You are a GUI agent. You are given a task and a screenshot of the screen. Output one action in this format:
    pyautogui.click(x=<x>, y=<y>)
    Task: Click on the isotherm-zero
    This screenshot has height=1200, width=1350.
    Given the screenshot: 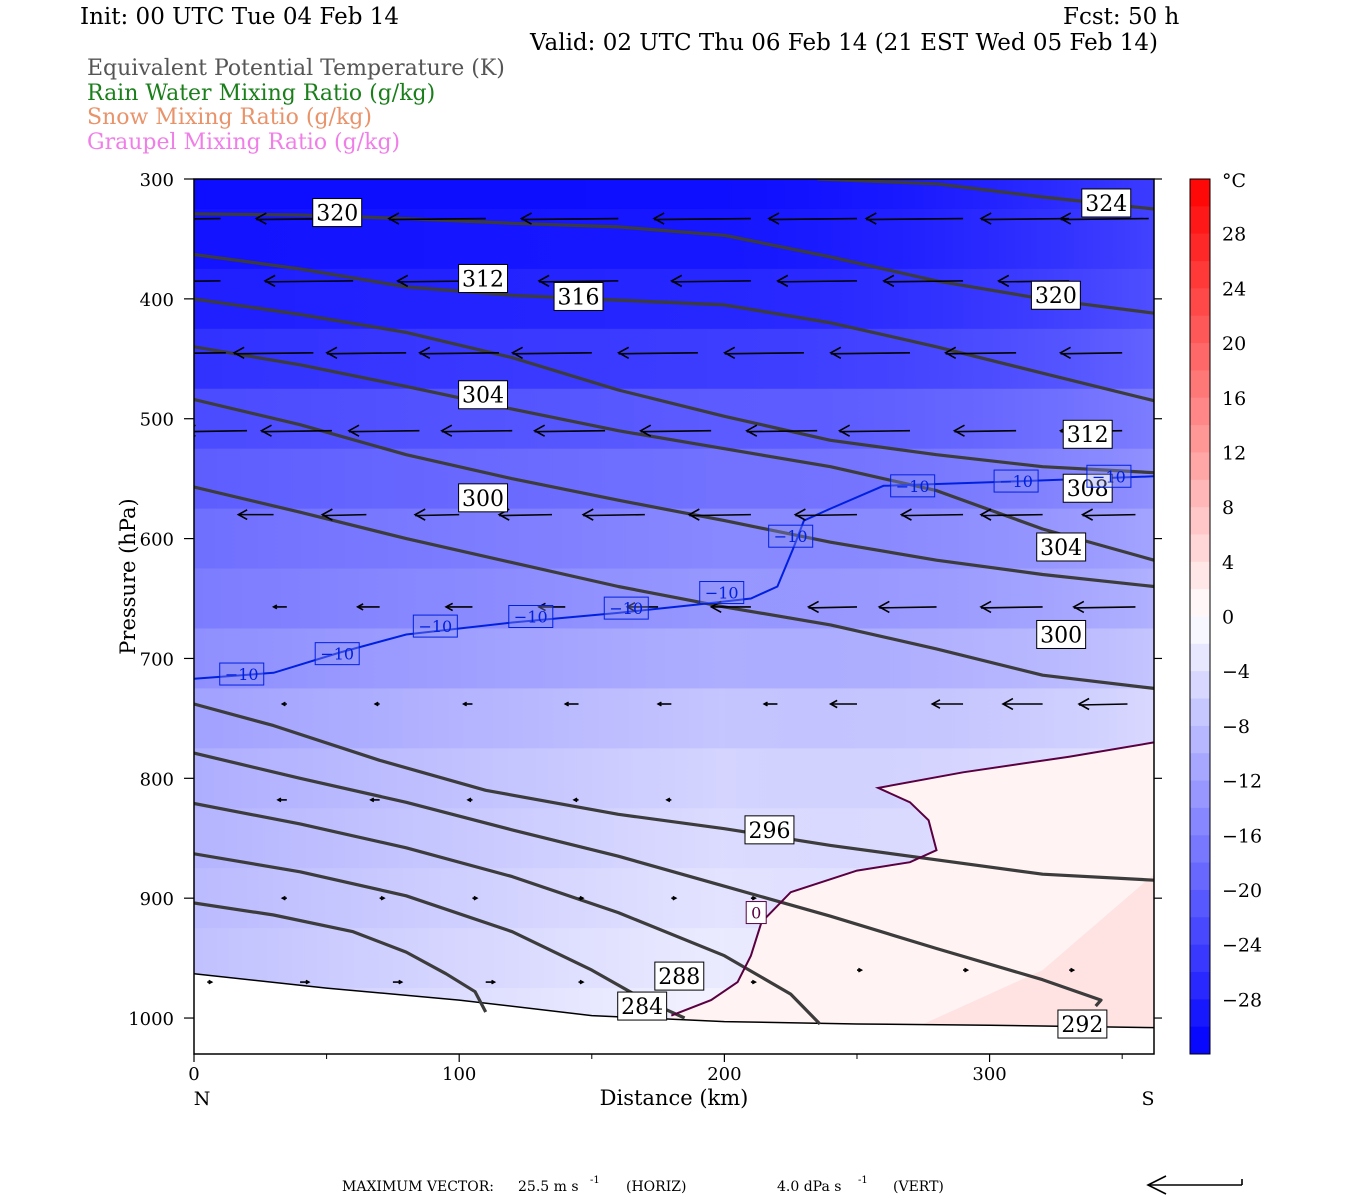 What is the action you would take?
    pyautogui.click(x=912, y=879)
    